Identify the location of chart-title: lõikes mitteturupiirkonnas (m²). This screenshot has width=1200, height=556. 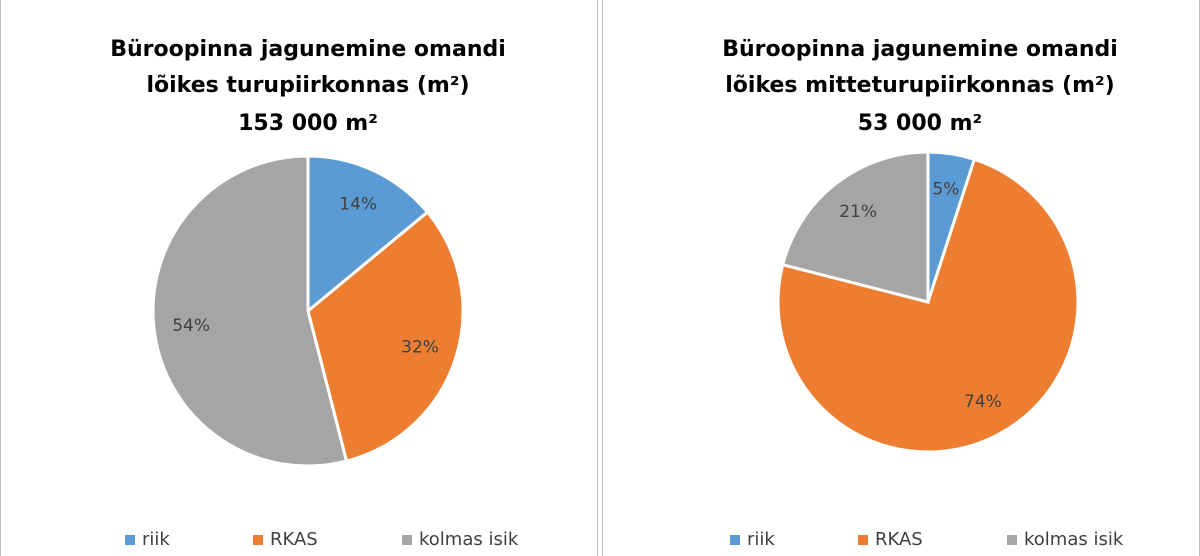
(919, 85).